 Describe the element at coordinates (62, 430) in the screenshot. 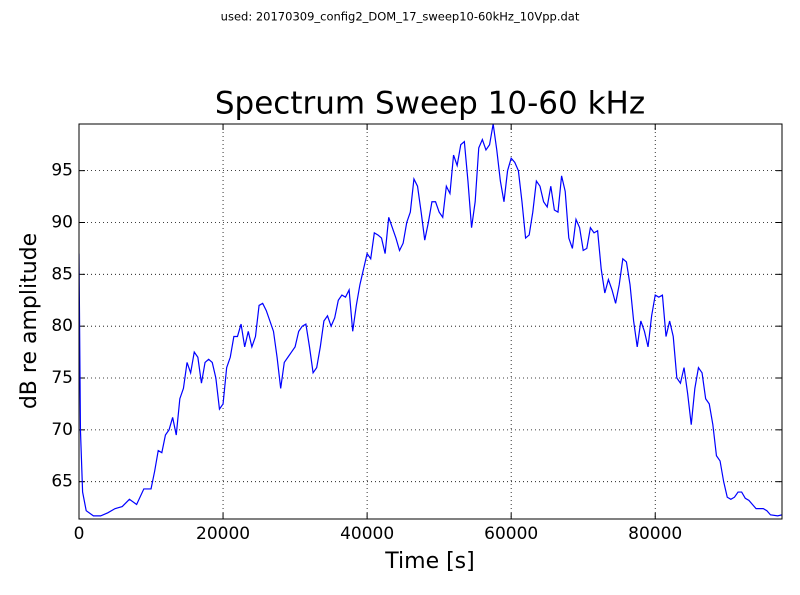

I see `y-tick-label: 70` at that location.